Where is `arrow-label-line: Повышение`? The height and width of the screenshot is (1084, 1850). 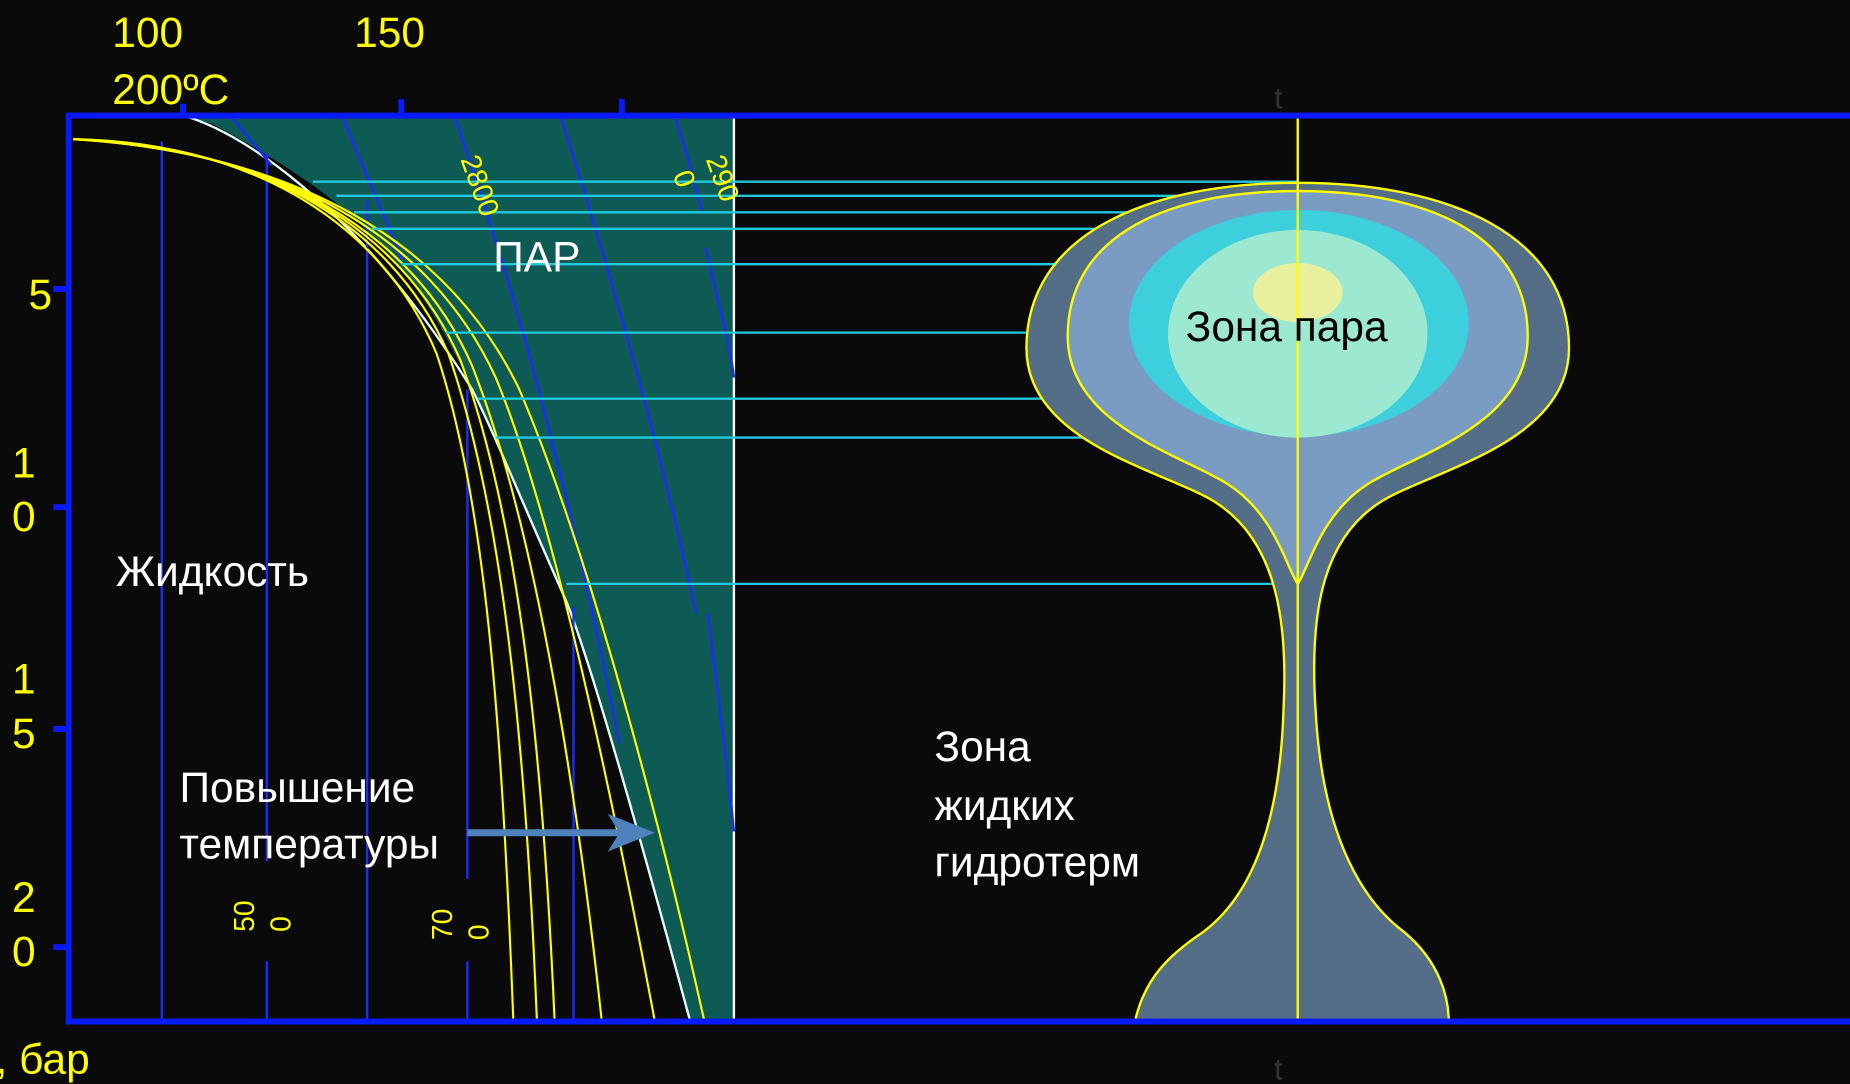
arrow-label-line: Повышение is located at coordinates (298, 787).